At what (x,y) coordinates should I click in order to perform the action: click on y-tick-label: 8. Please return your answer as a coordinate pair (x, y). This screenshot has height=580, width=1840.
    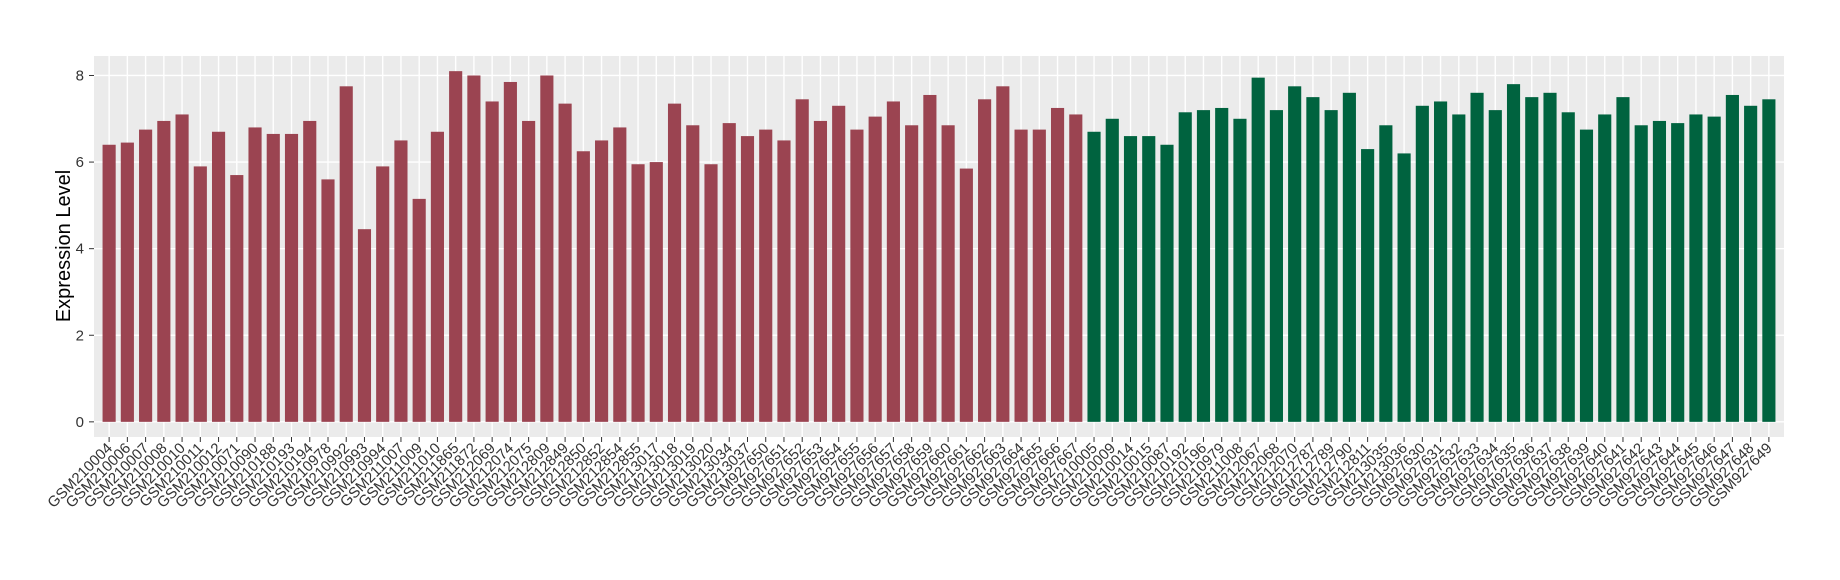
    Looking at the image, I should click on (80, 75).